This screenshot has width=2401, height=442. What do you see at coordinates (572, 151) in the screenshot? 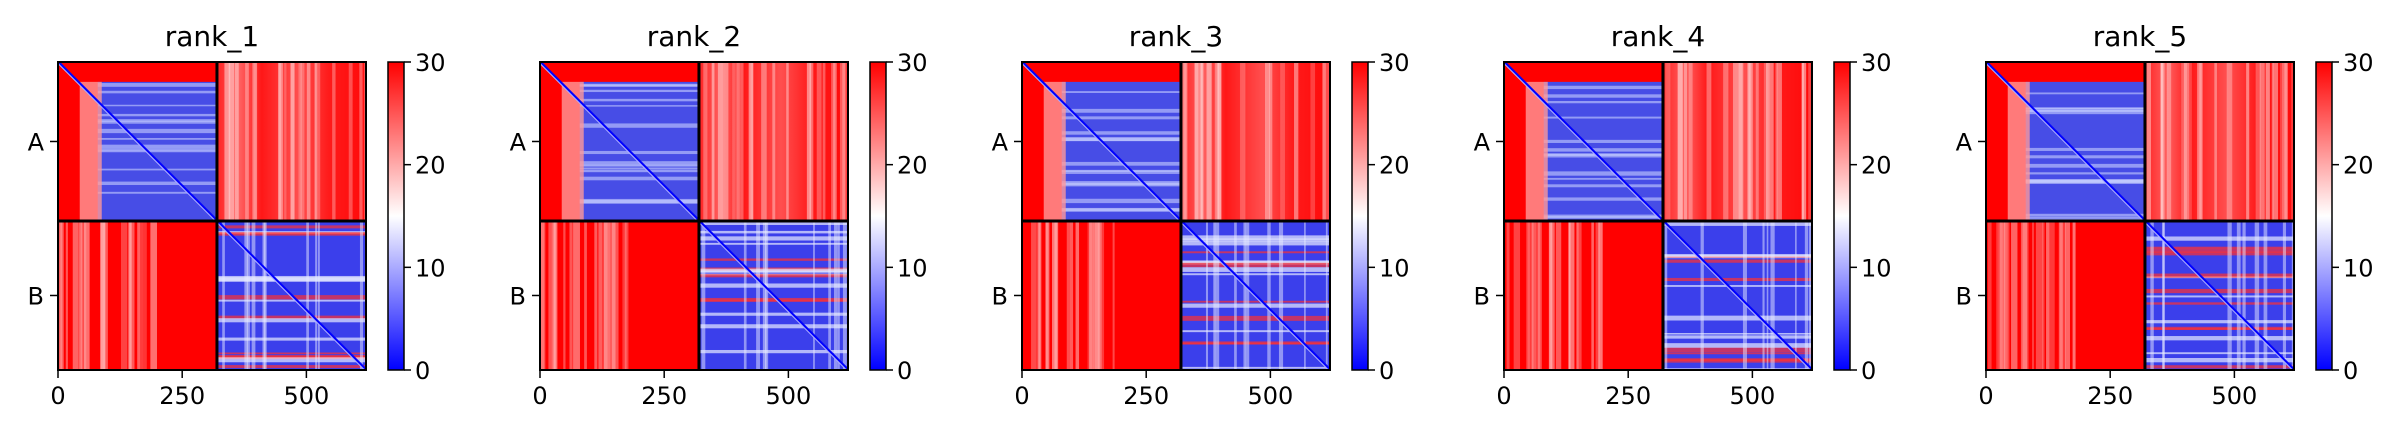
I see `block-aa-edge` at bounding box center [572, 151].